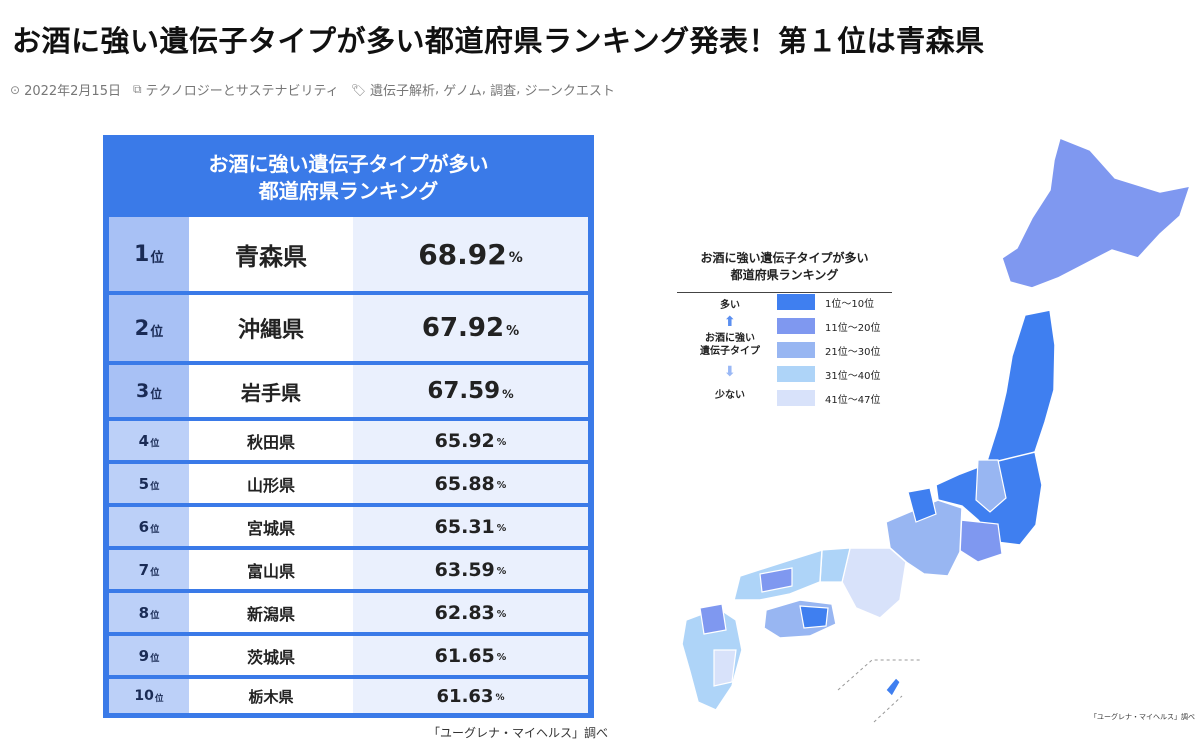  I want to click on legend-item: 21位～30位, so click(828, 350).